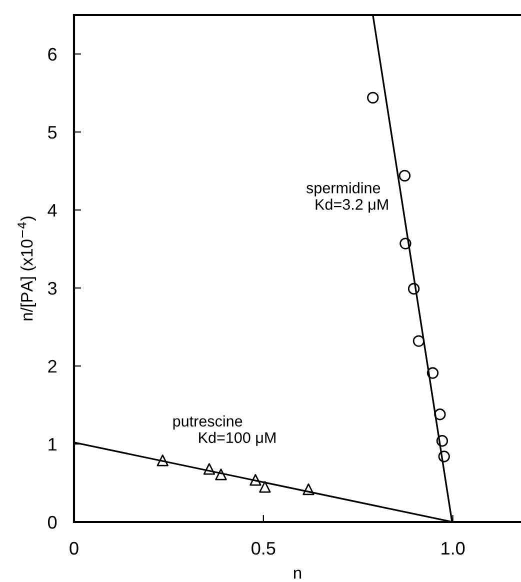  Describe the element at coordinates (52, 54) in the screenshot. I see `y-tick-label: 6` at that location.